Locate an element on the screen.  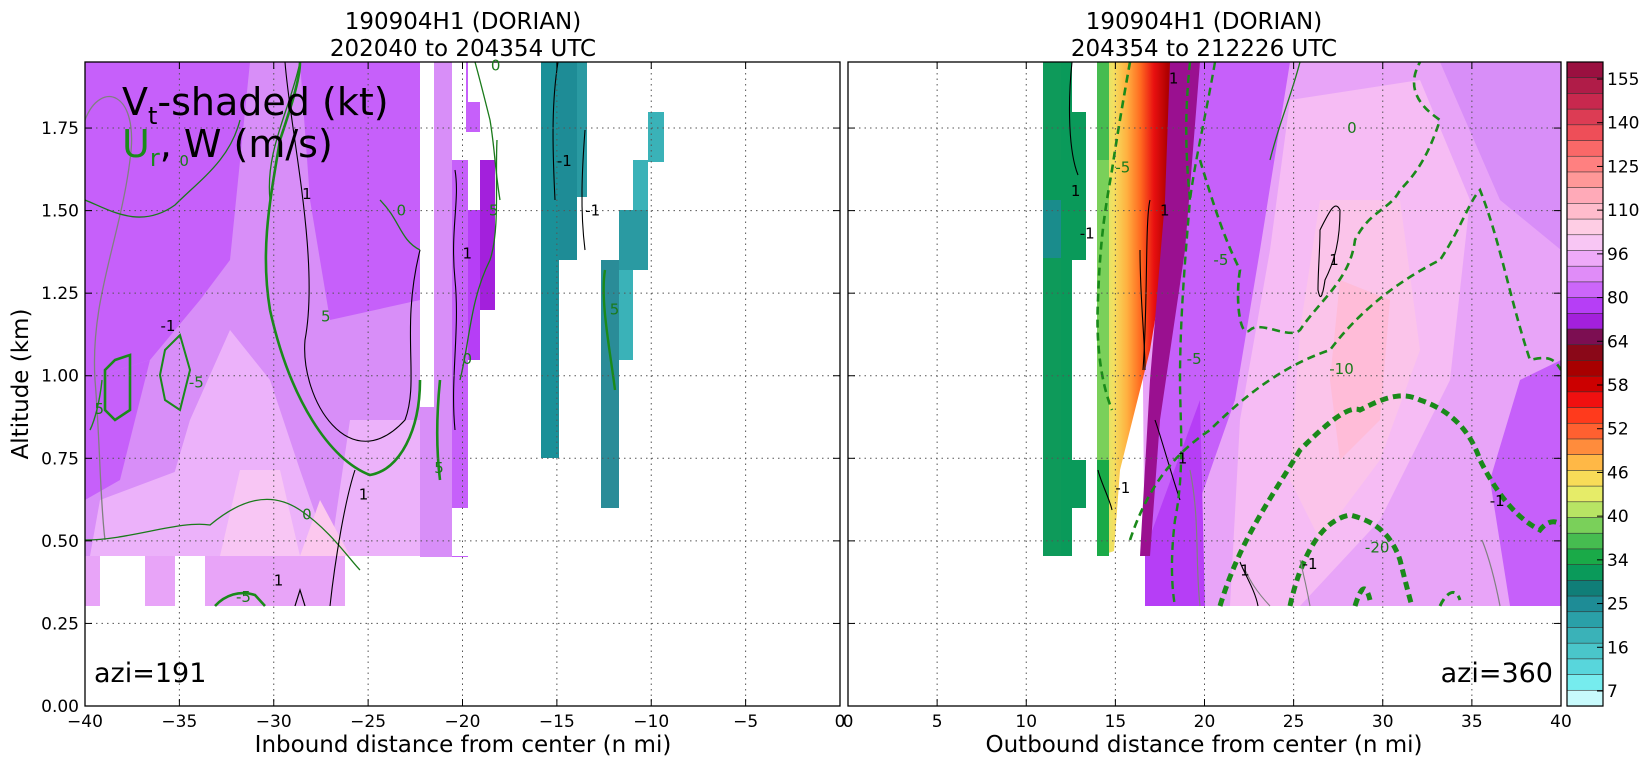
y-tick-label: 0.75 is located at coordinates (60, 459).